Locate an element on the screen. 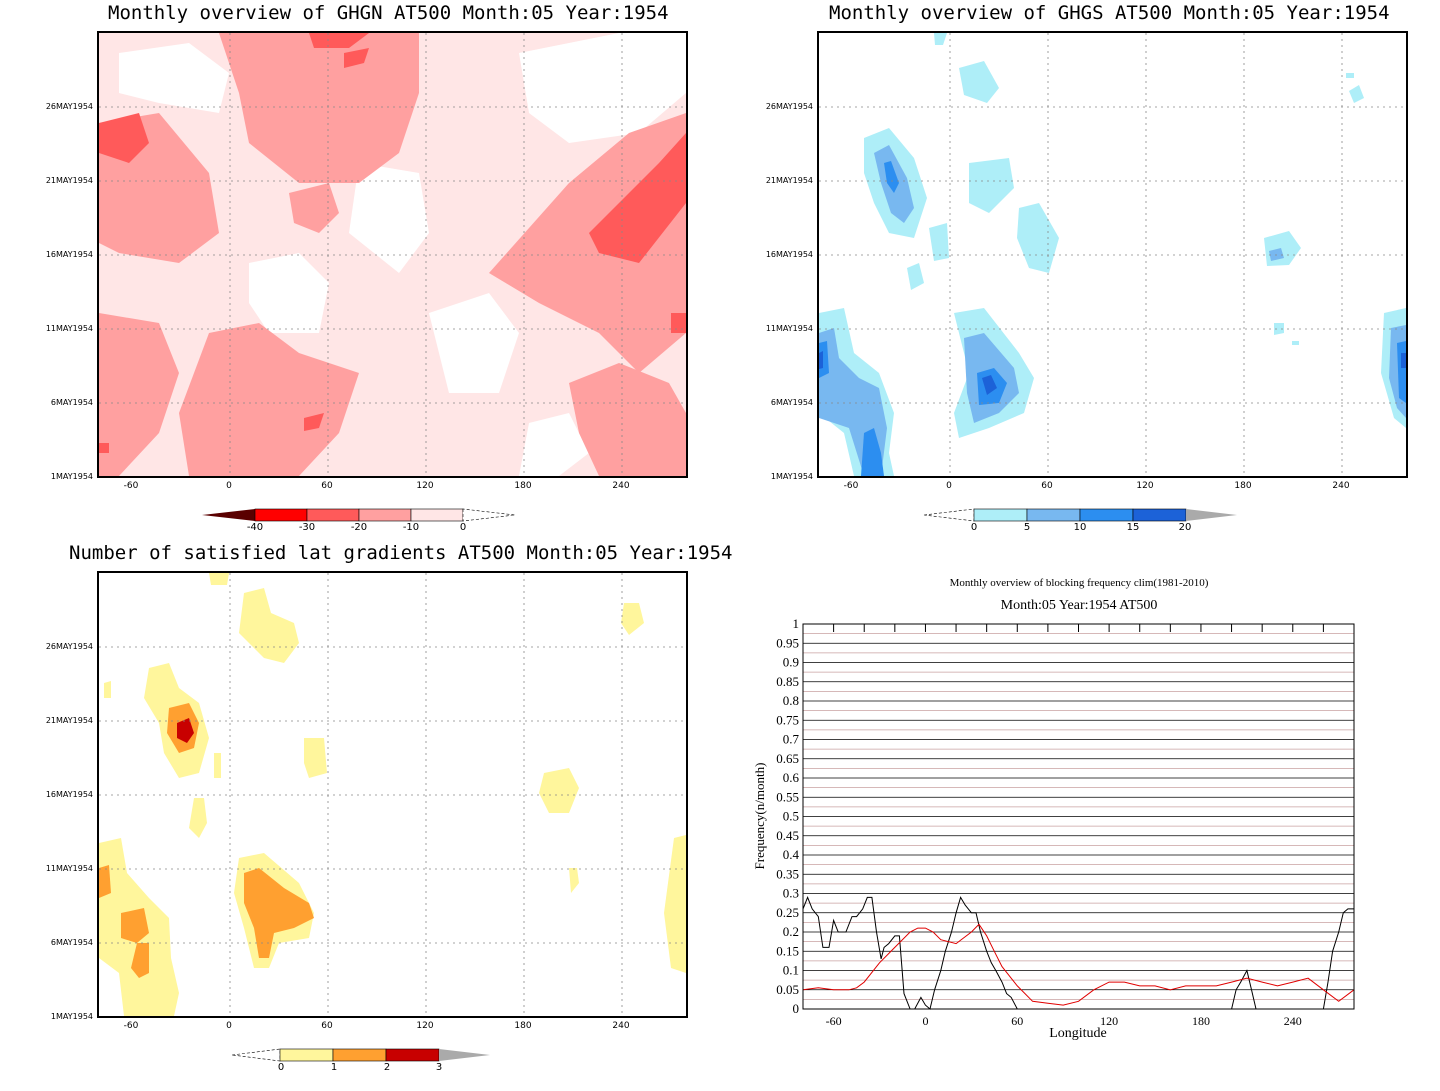 The width and height of the screenshot is (1440, 1091). freq-series-red is located at coordinates (1078, 964).